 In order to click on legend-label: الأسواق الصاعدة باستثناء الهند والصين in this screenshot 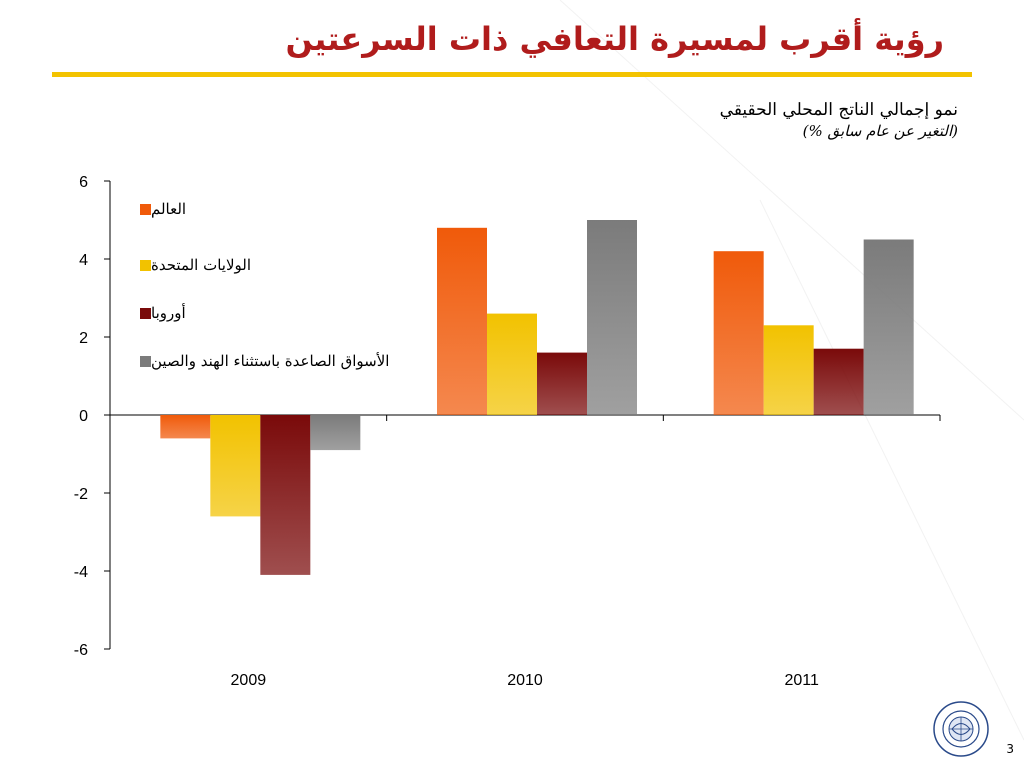, I will do `click(270, 361)`.